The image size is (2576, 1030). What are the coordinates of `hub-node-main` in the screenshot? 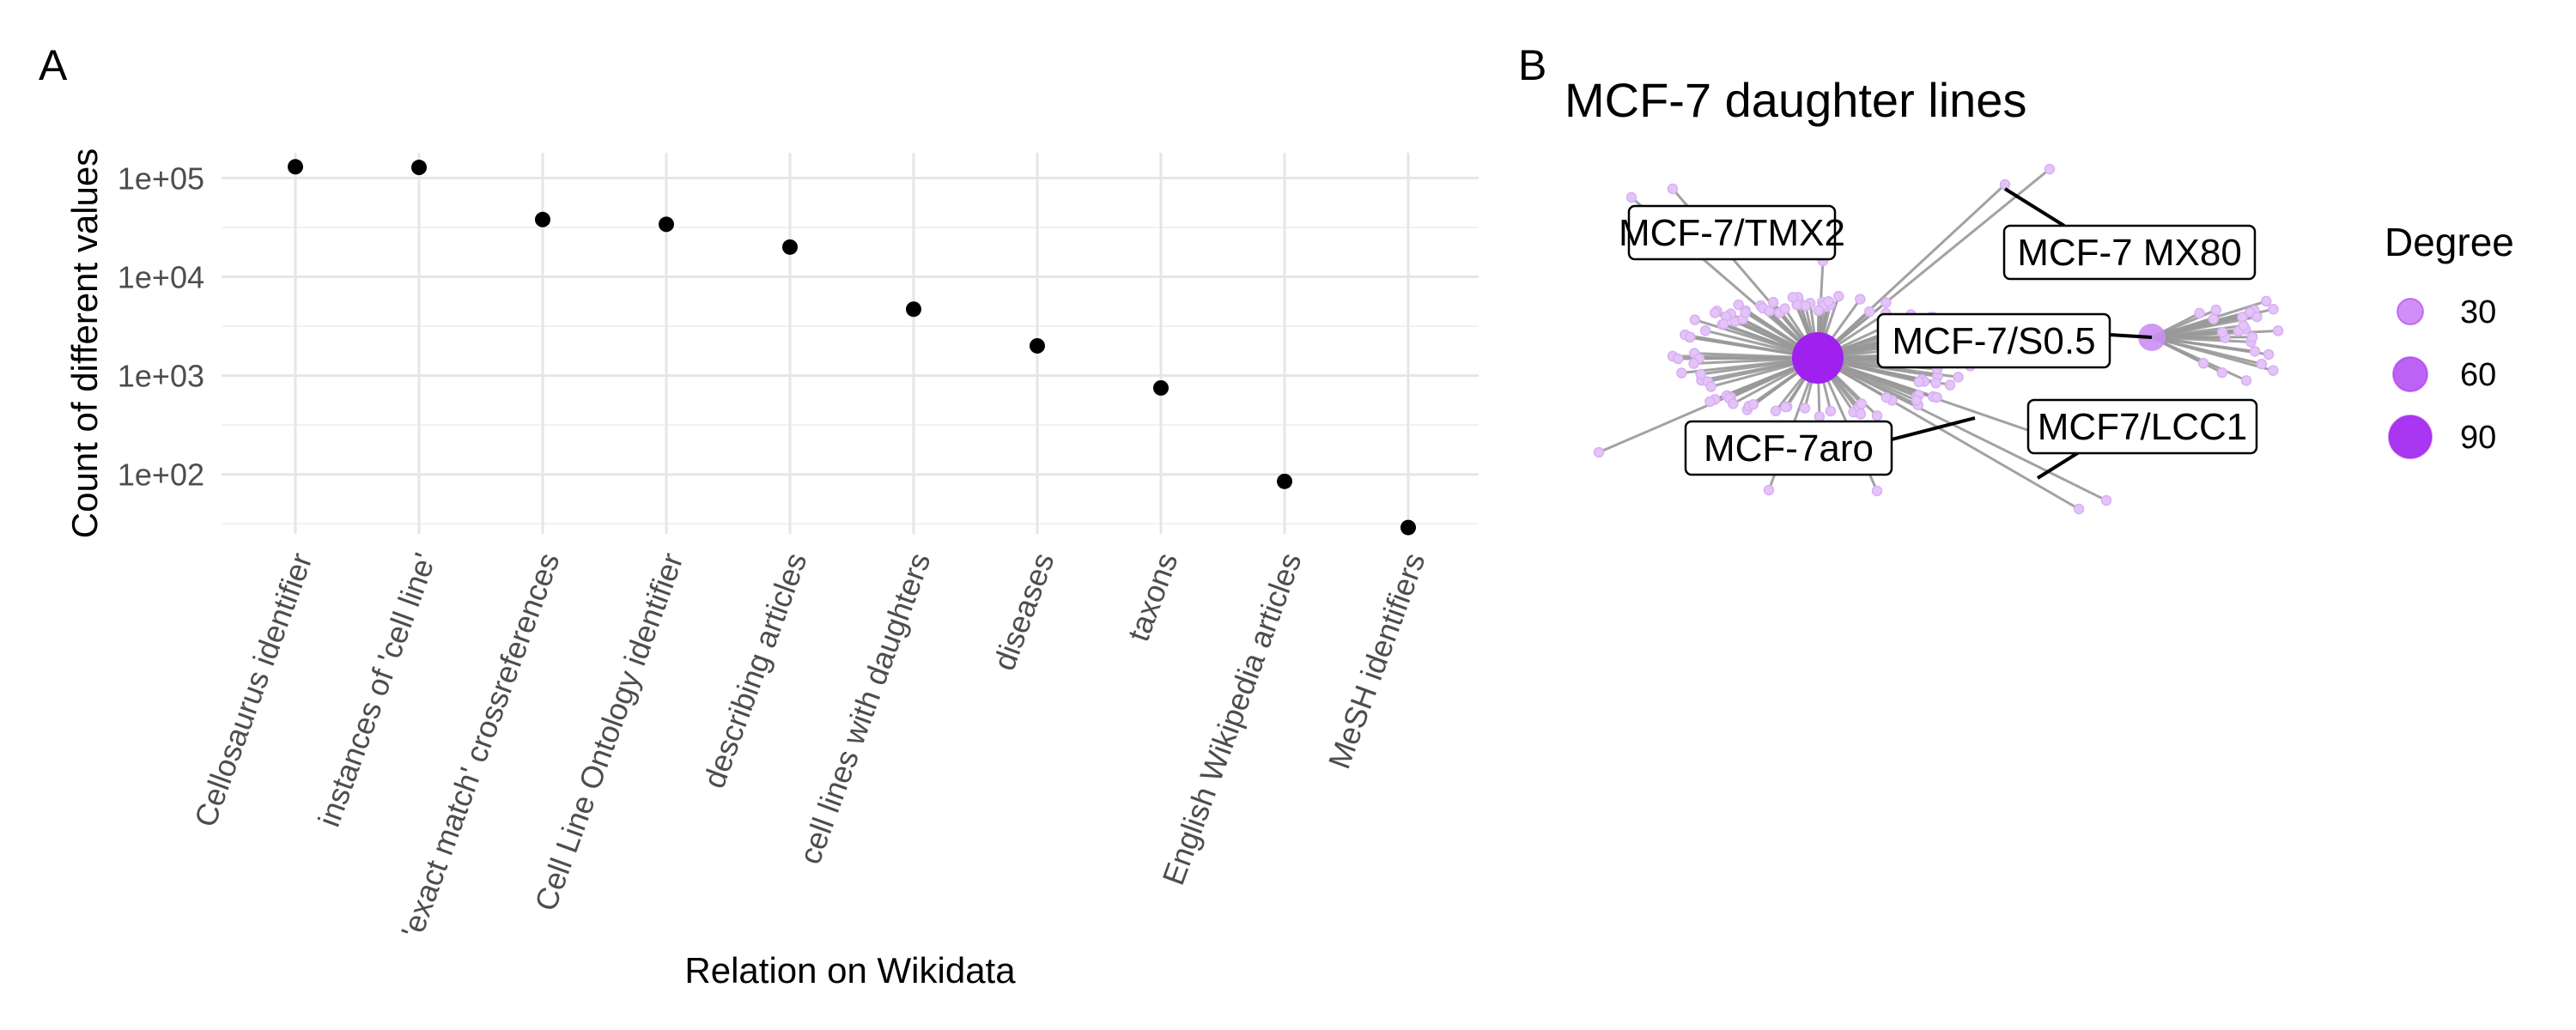 It's located at (1818, 358).